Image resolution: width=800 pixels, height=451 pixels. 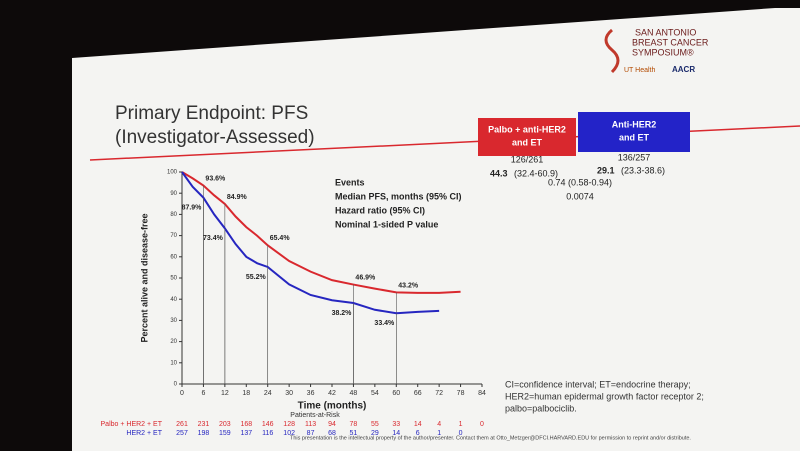 What do you see at coordinates (289, 433) in the screenshot?
I see `risk-count: 102` at bounding box center [289, 433].